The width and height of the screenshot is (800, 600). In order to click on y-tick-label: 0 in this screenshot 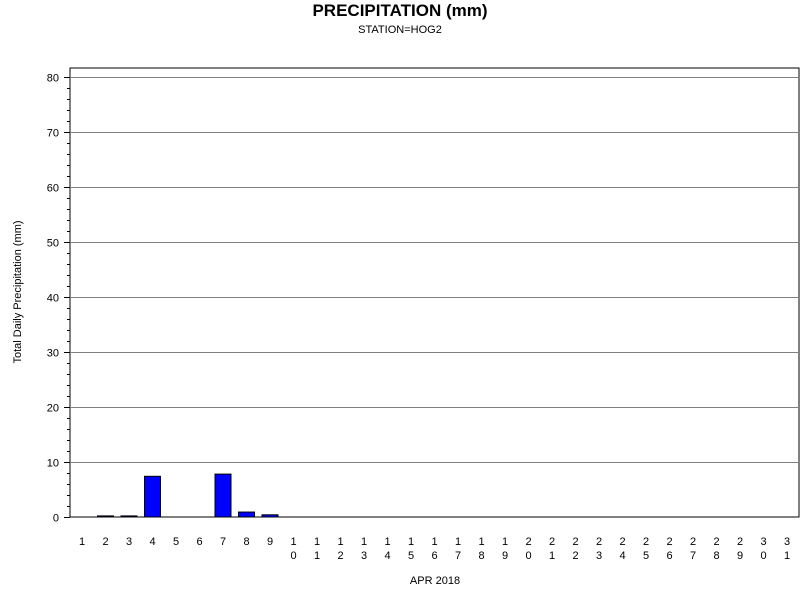, I will do `click(56, 519)`.